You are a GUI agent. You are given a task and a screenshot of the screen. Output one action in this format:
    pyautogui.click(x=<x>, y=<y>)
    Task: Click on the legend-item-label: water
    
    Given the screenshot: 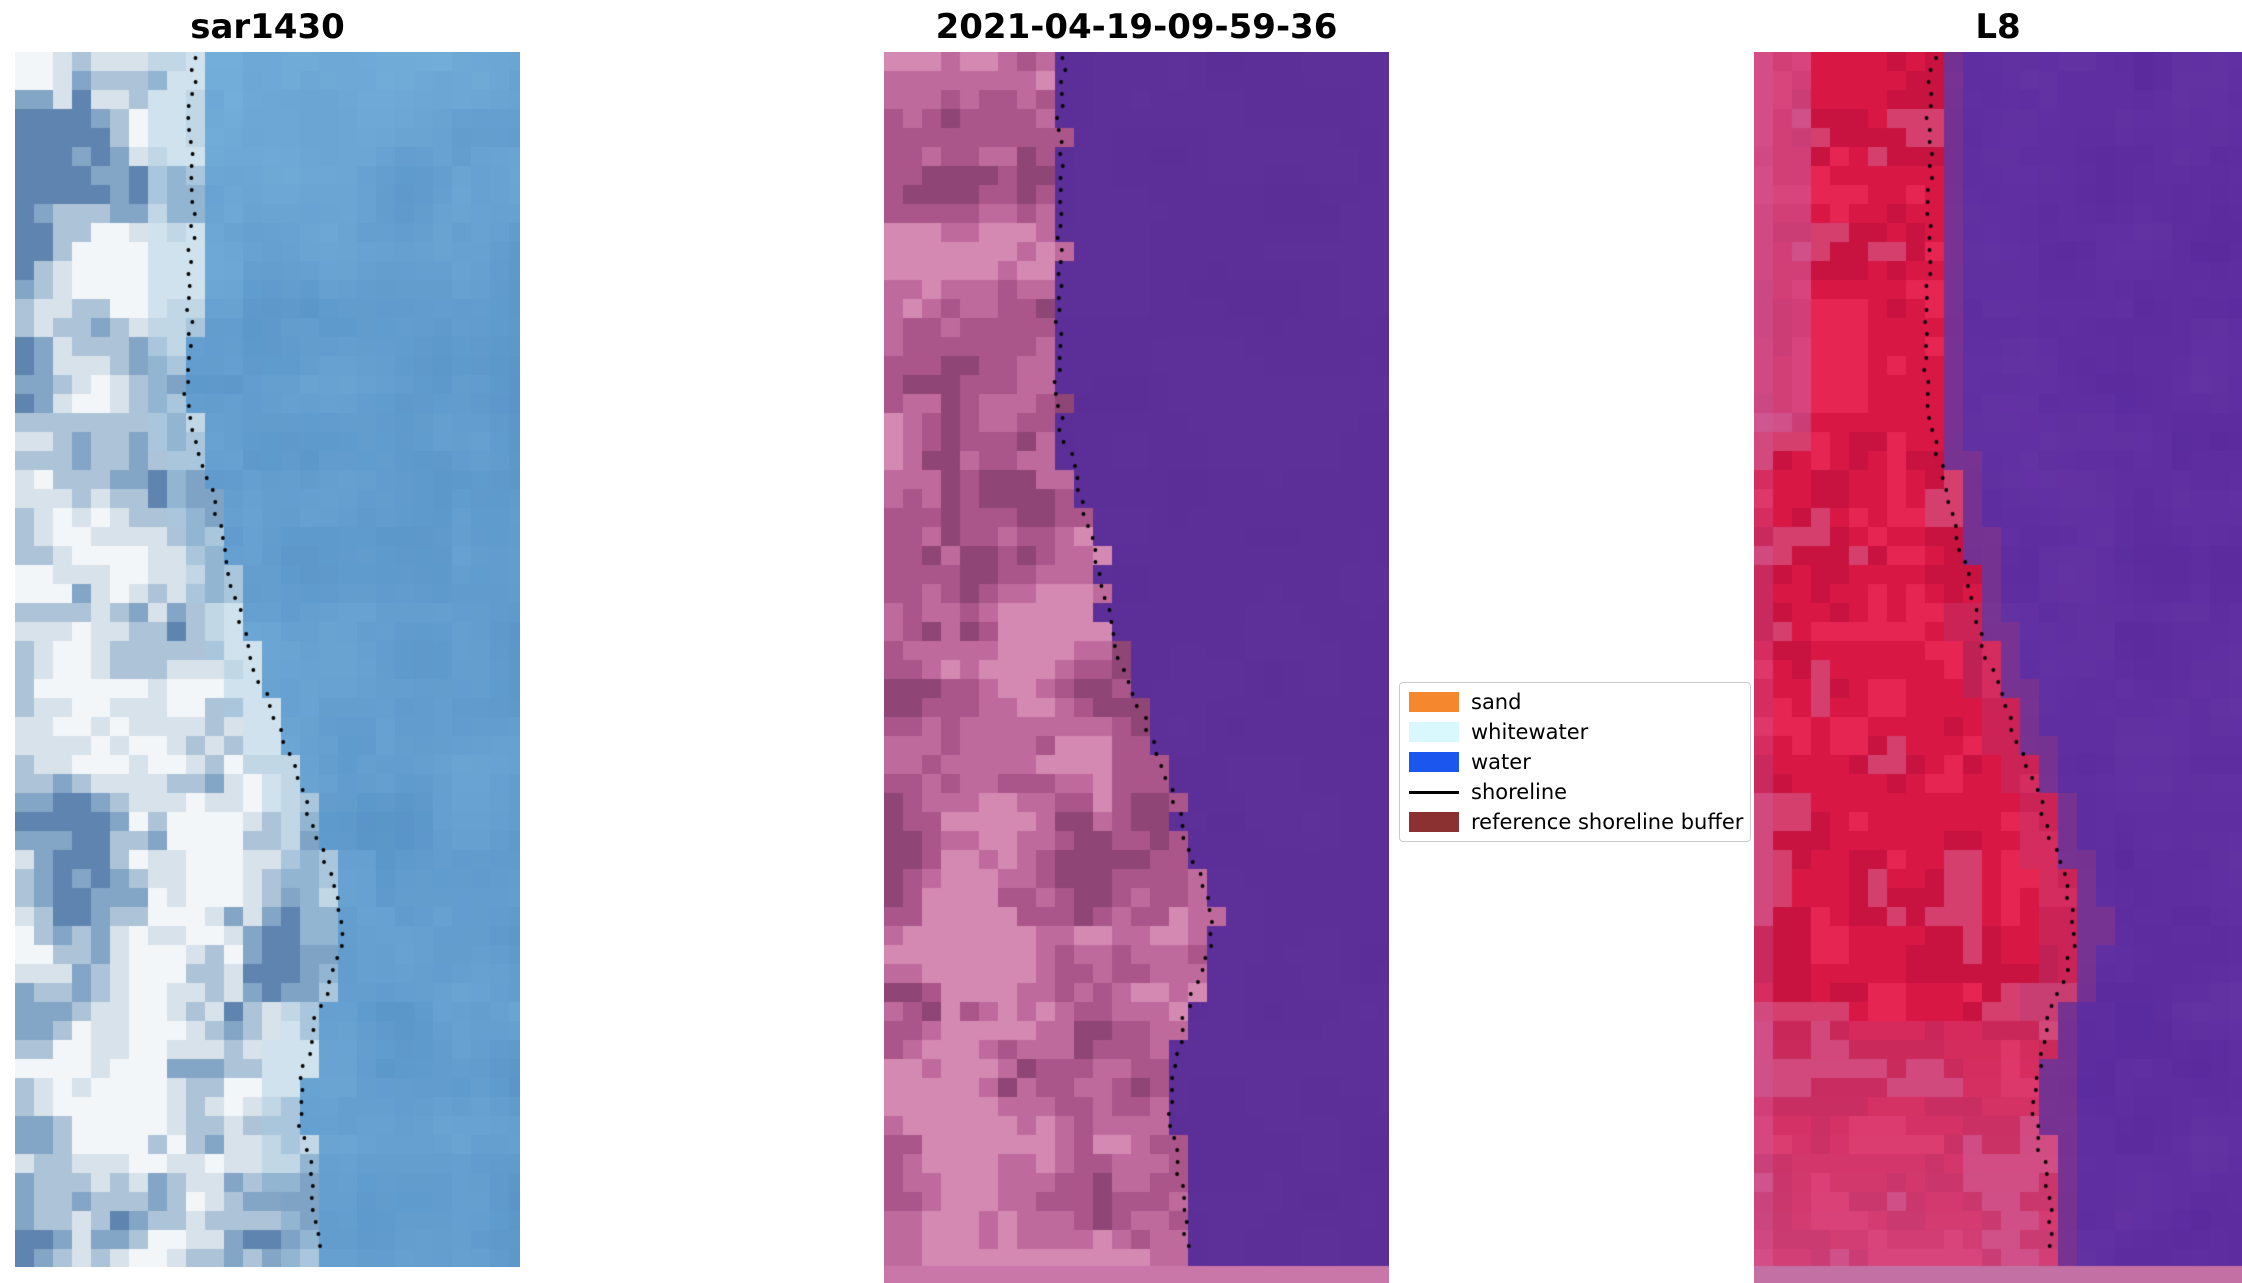 What is the action you would take?
    pyautogui.click(x=1501, y=761)
    